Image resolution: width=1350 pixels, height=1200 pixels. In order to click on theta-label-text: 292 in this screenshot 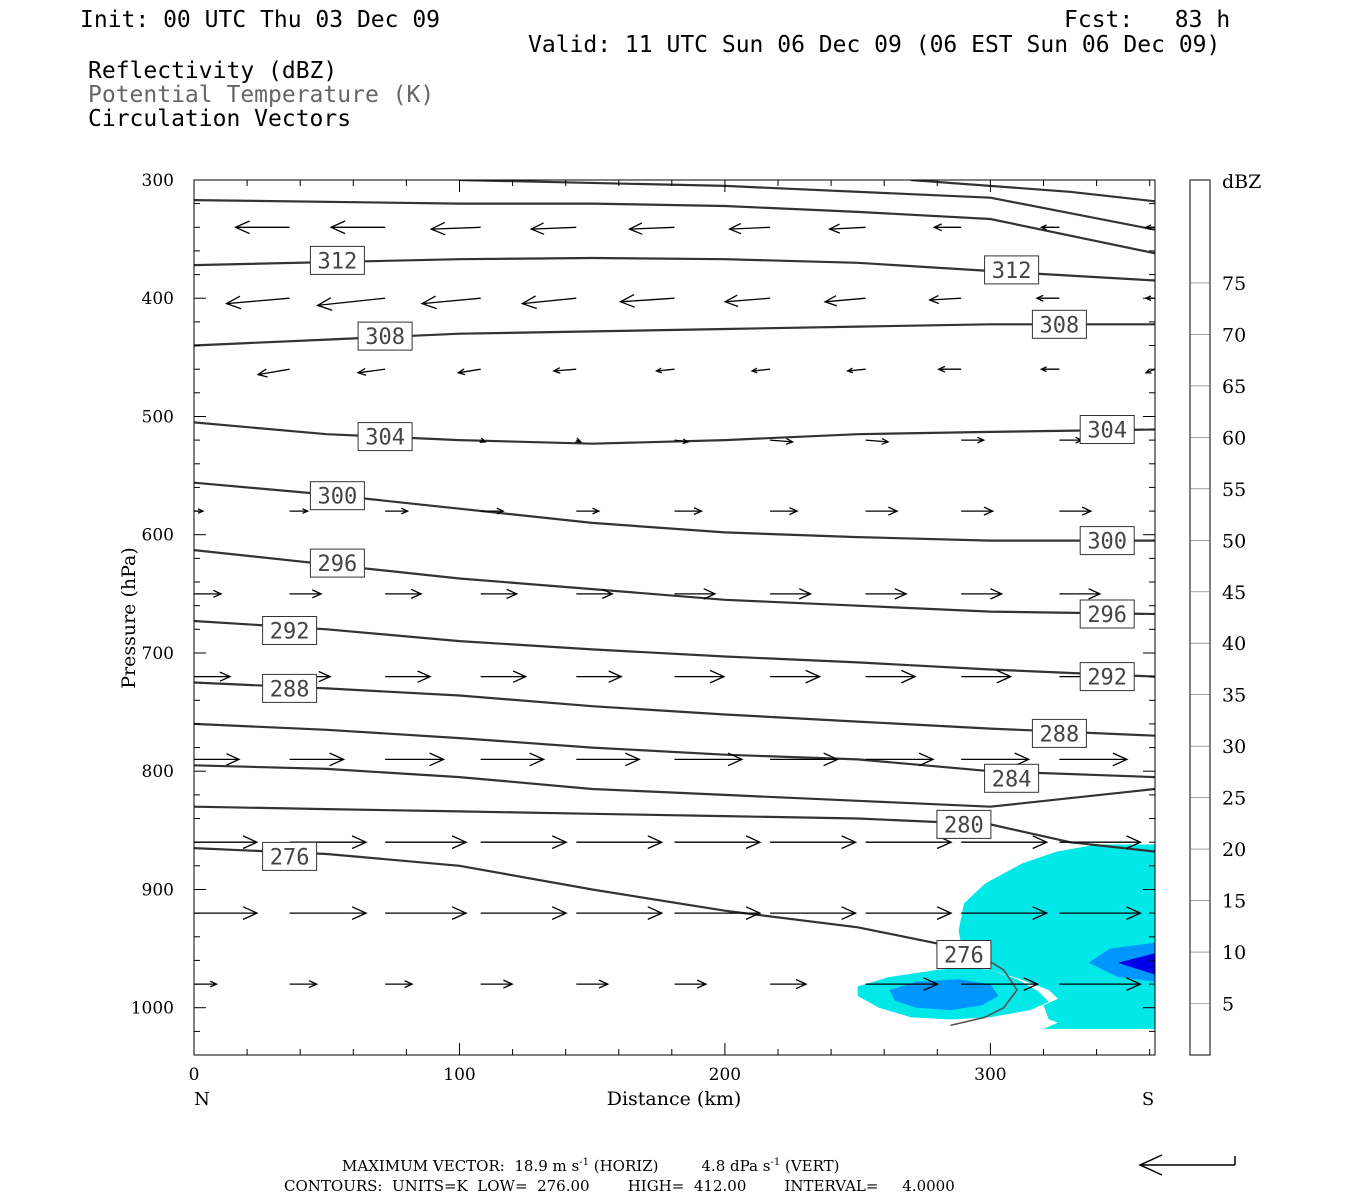, I will do `click(1107, 678)`.